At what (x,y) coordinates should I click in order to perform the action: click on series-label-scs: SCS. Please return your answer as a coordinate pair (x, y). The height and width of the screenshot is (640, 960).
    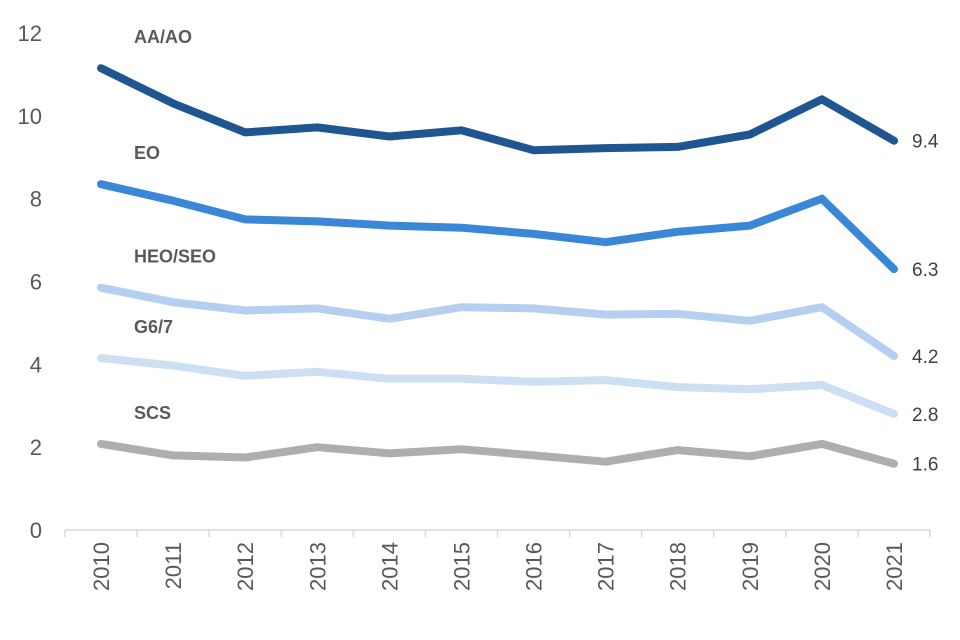
    Looking at the image, I should click on (152, 413).